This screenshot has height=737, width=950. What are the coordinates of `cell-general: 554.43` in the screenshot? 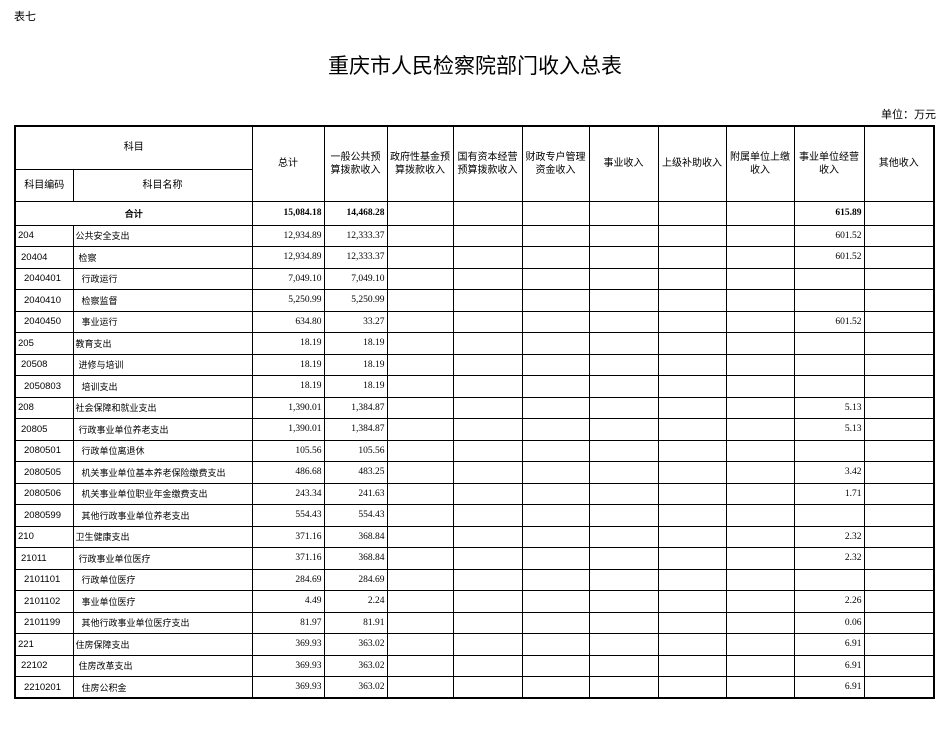 It's located at (355, 515).